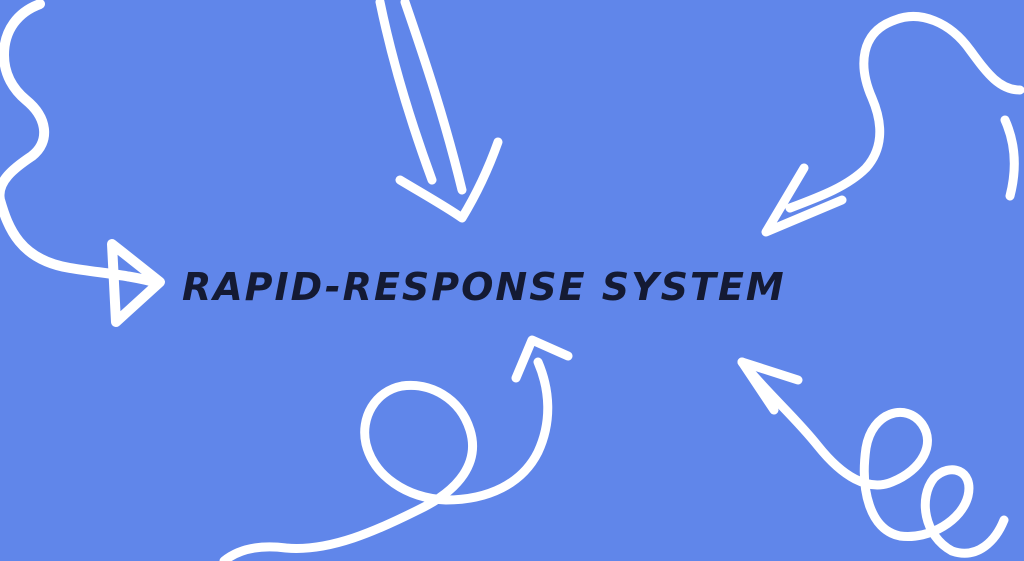  Describe the element at coordinates (439, 111) in the screenshot. I see `straight-arrow-top-icon` at that location.